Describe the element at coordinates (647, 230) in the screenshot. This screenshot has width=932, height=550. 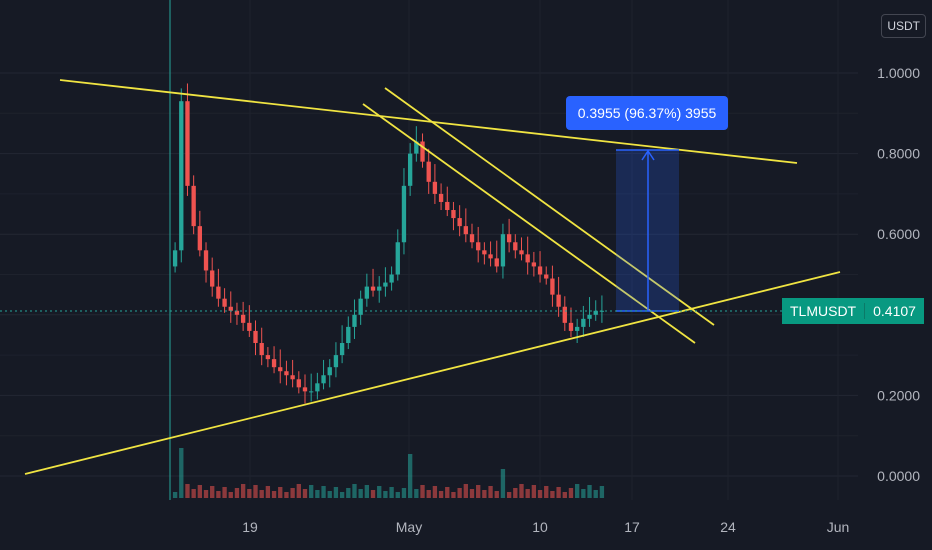
I see `measure-tool` at that location.